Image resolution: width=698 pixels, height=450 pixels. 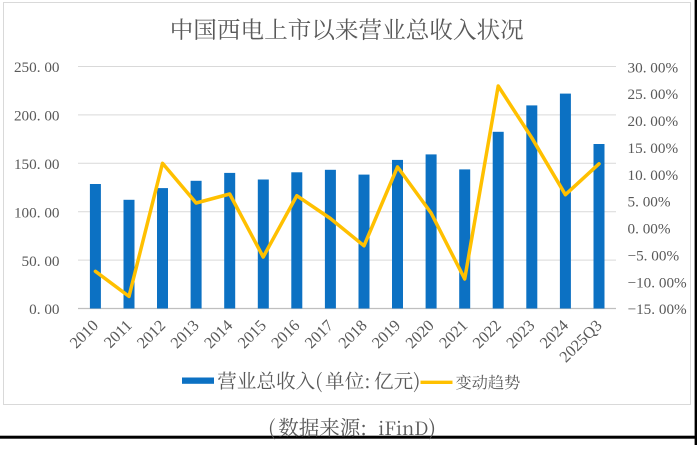 I want to click on svg-text: 10. 00%, so click(x=653, y=175).